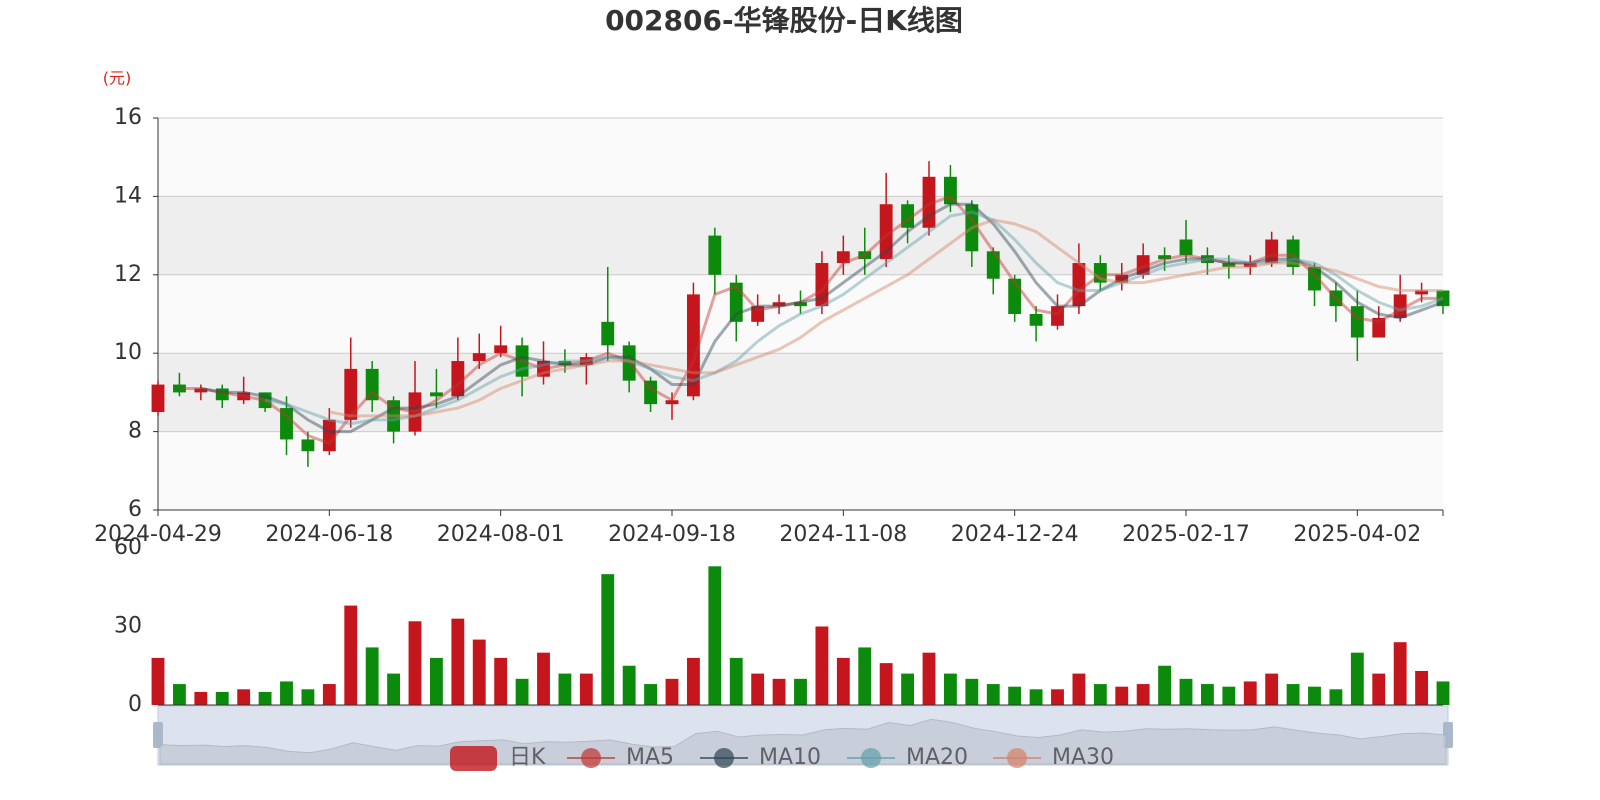 The height and width of the screenshot is (800, 1600). What do you see at coordinates (158, 534) in the screenshot?
I see `x-tick-label: 2024-04-29` at bounding box center [158, 534].